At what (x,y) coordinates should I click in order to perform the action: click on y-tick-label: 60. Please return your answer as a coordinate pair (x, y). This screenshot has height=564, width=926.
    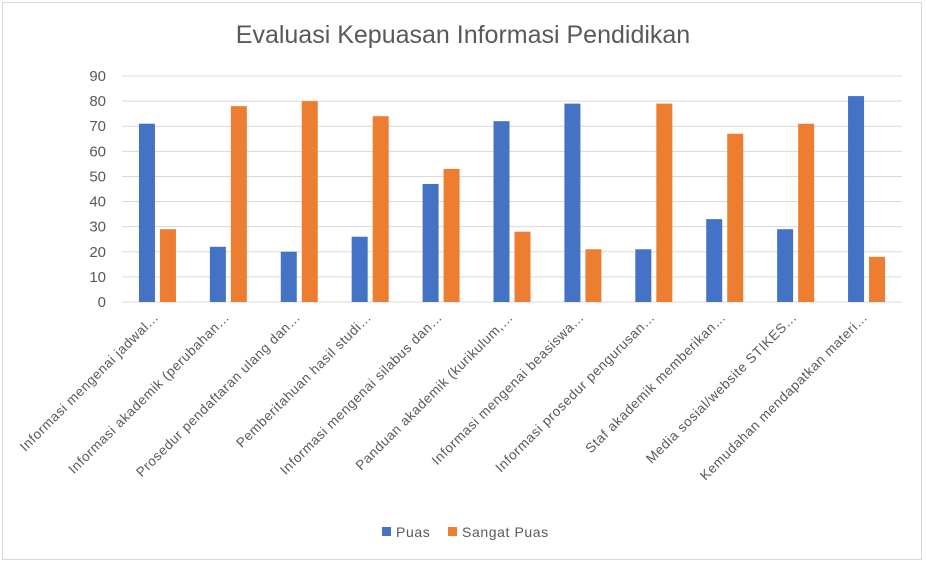
    Looking at the image, I should click on (97, 151).